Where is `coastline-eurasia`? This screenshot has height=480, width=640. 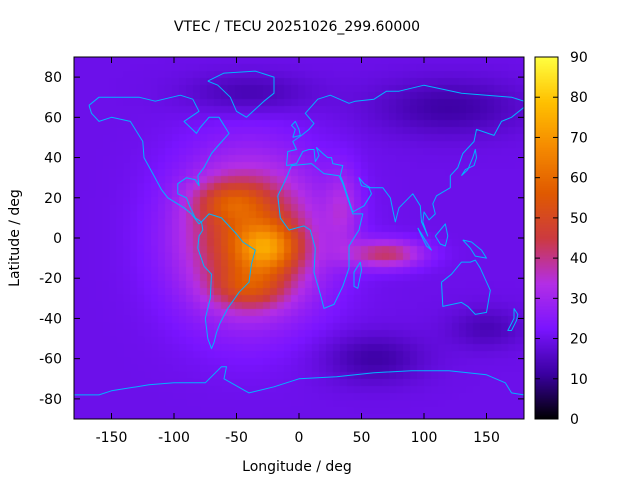 coastline-eurasia is located at coordinates (405, 160).